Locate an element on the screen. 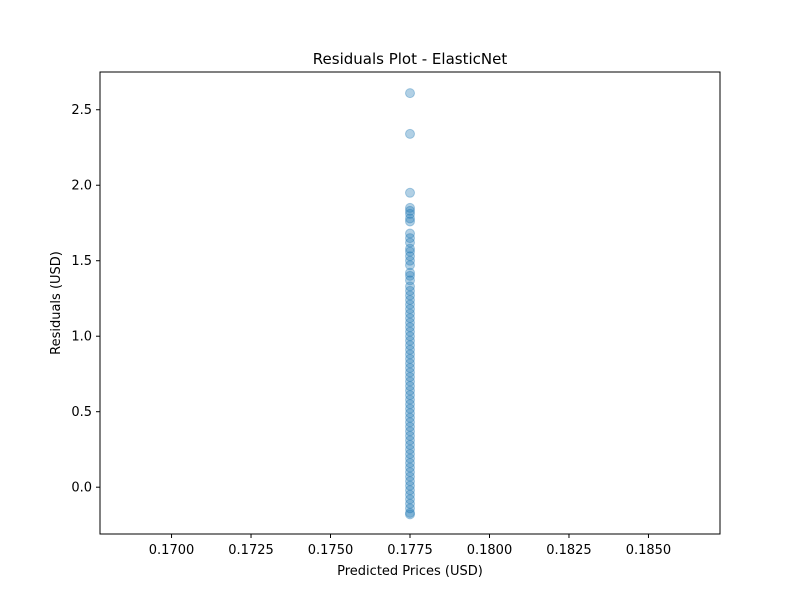  y-tick-label: 2.5 is located at coordinates (81, 110).